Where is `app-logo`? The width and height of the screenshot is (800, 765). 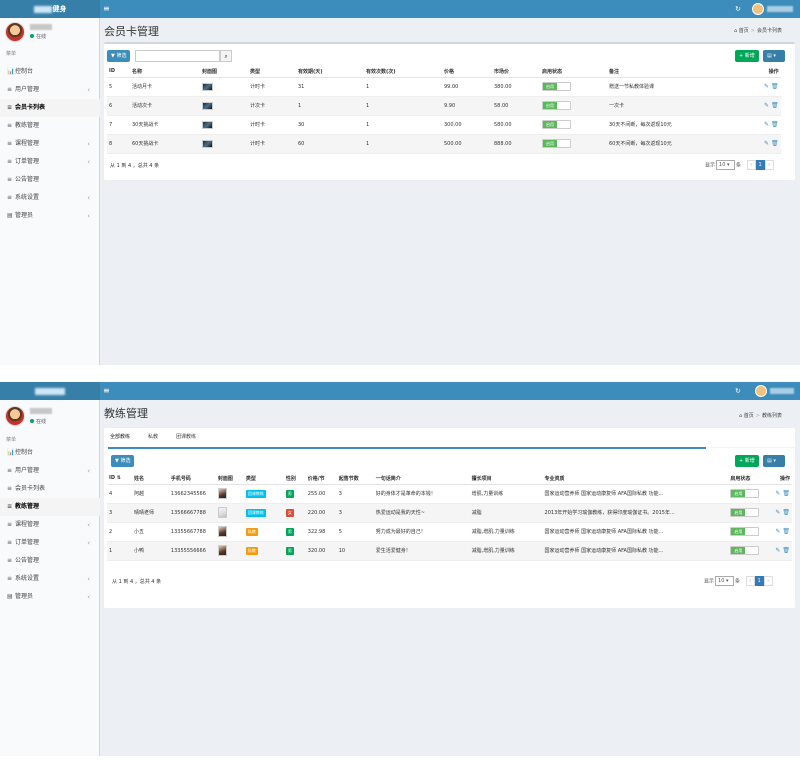
app-logo is located at coordinates (50, 391).